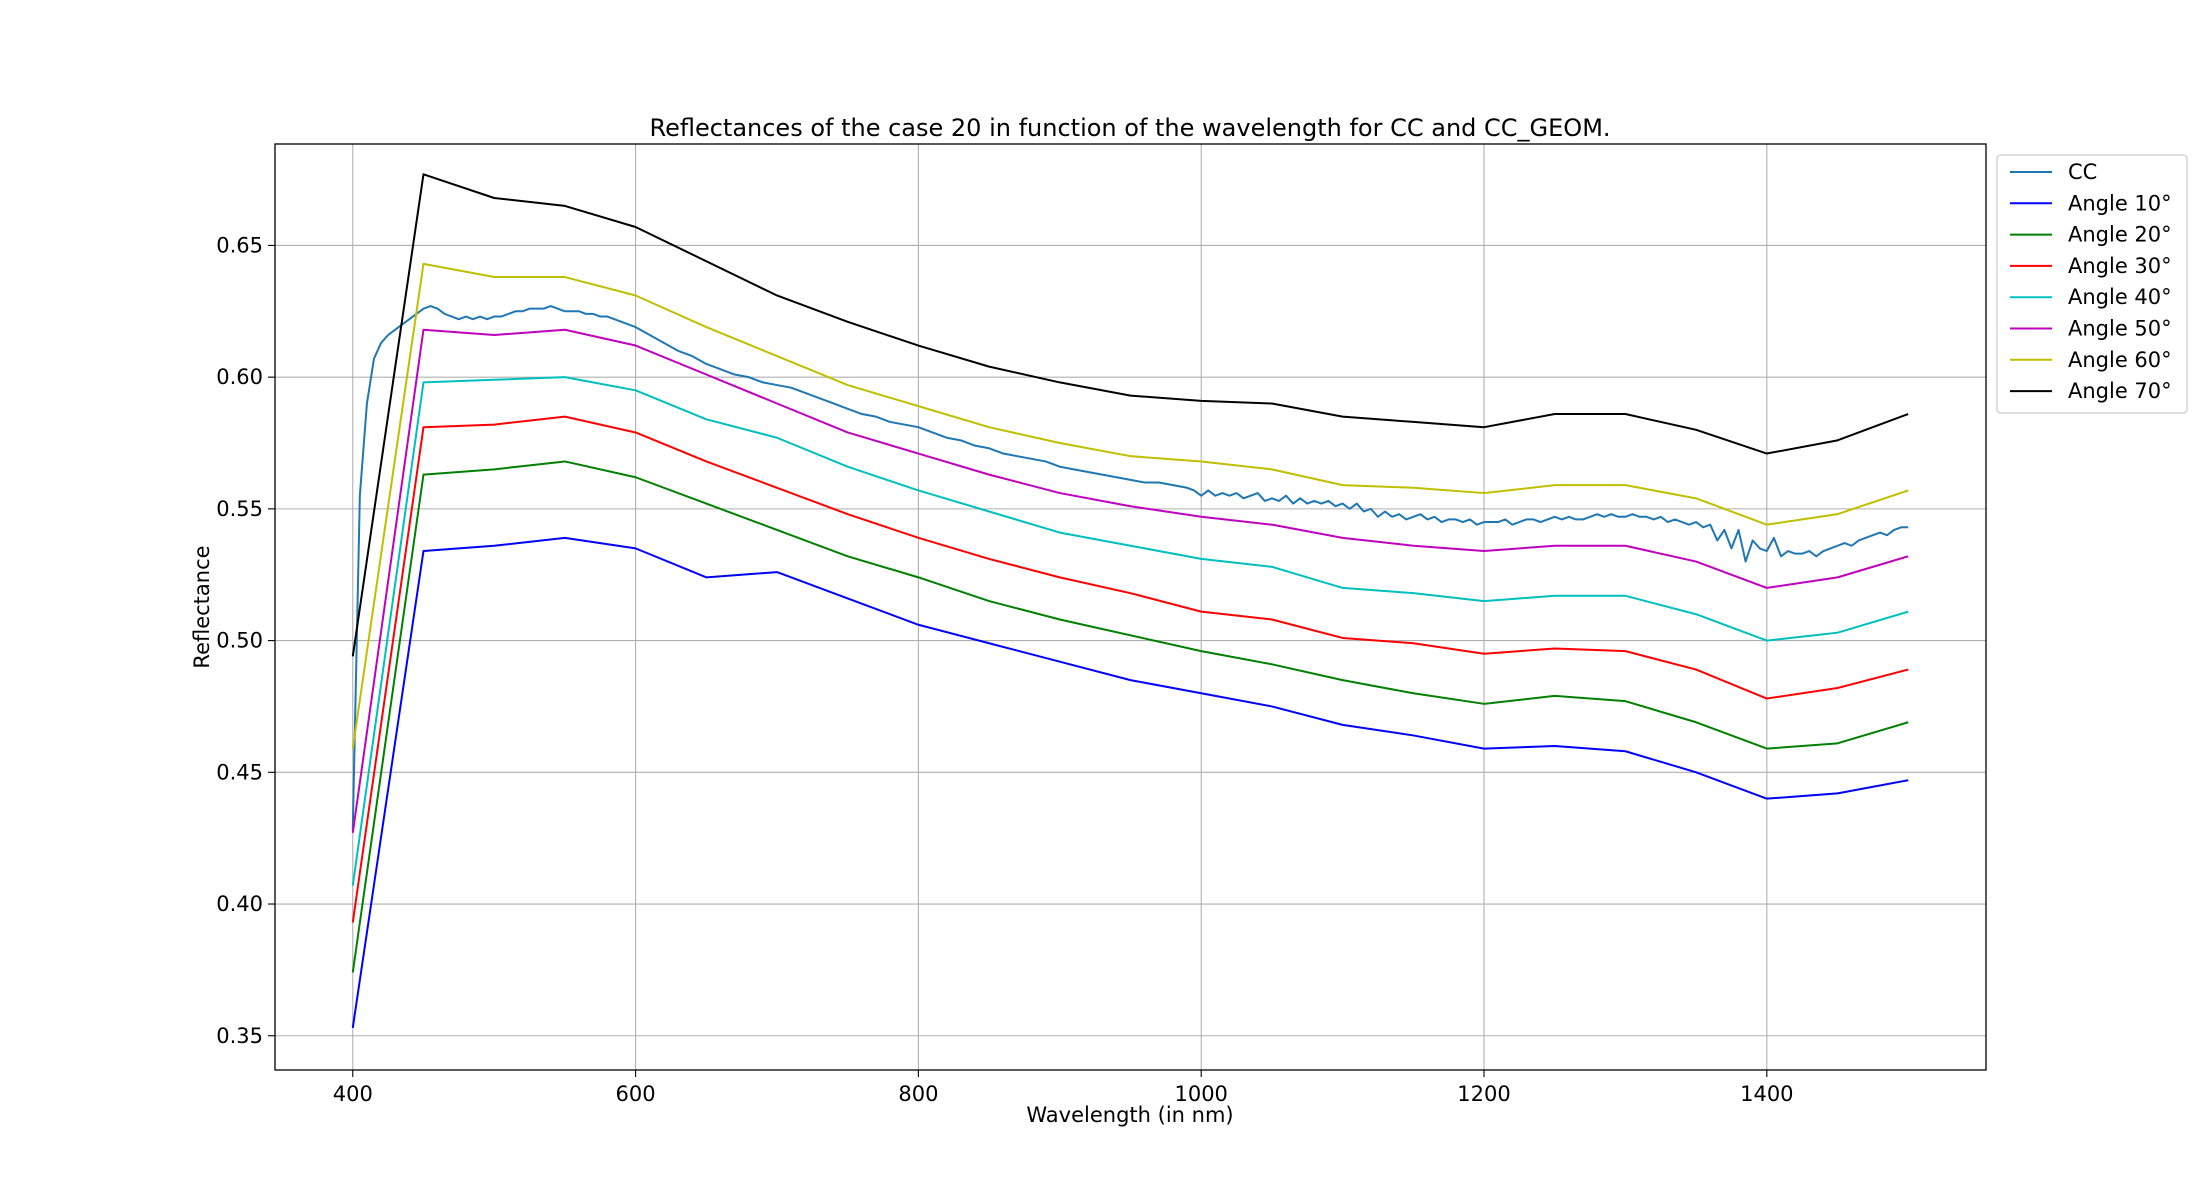  What do you see at coordinates (1200, 1094) in the screenshot?
I see `x-tick-label: 1000` at bounding box center [1200, 1094].